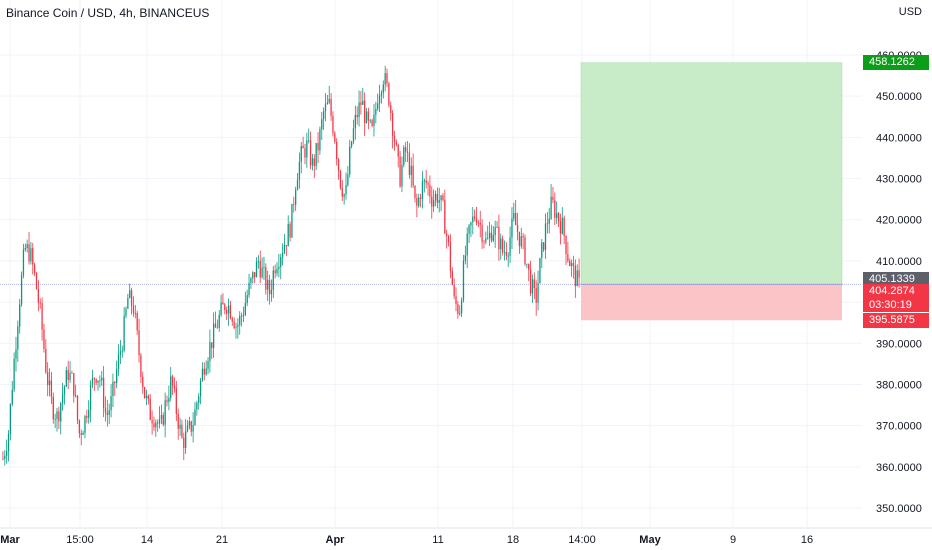 This screenshot has height=550, width=932. Describe the element at coordinates (899, 468) in the screenshot. I see `y-tick-label: 360.0000` at that location.